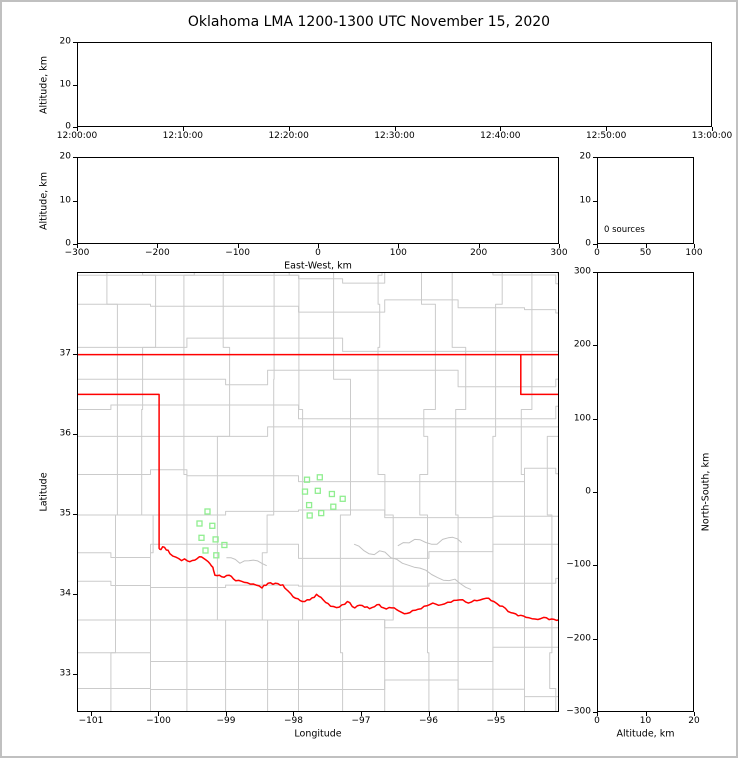 The image size is (738, 758). I want to click on ns-height-y-tick-label: 300, so click(582, 271).